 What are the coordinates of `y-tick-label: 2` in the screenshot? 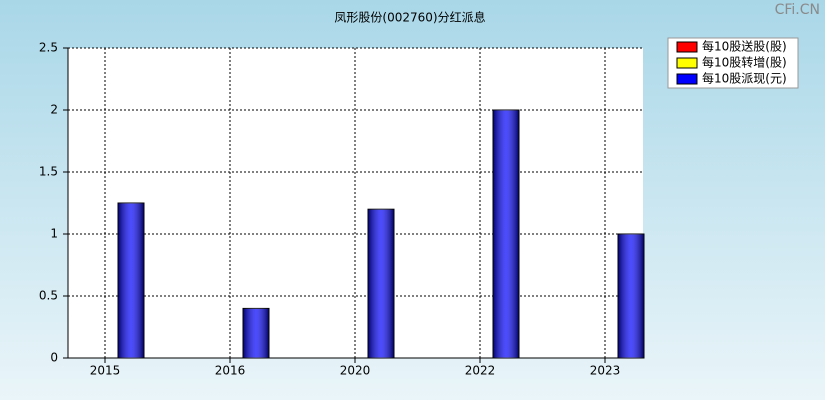 It's located at (54, 110).